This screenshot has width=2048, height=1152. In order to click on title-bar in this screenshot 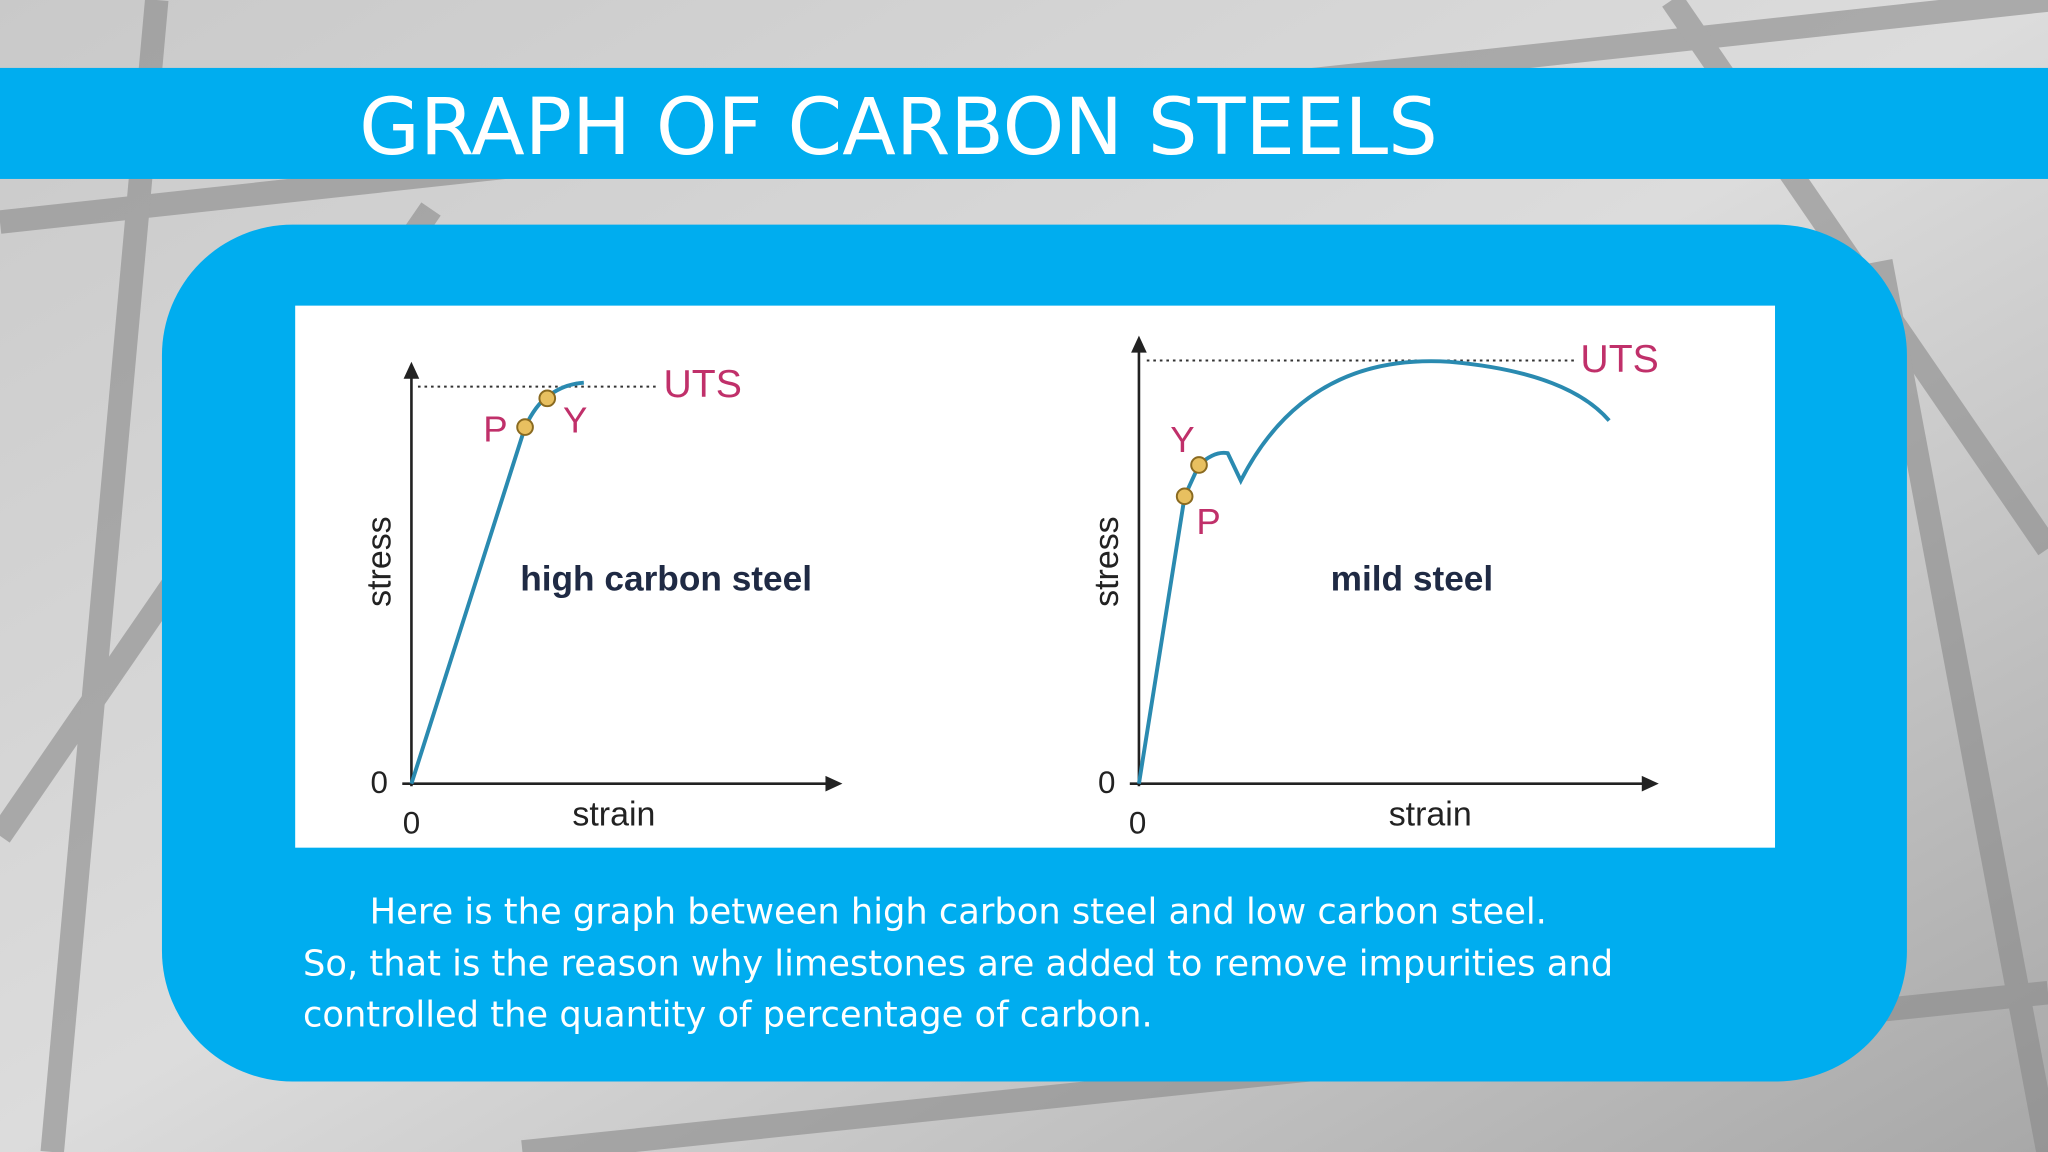, I will do `click(1024, 123)`.